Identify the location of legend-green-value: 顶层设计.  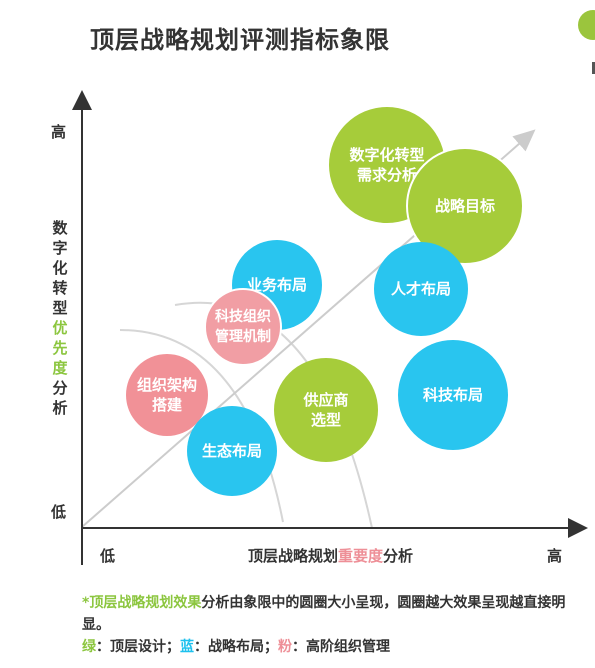
(138, 647).